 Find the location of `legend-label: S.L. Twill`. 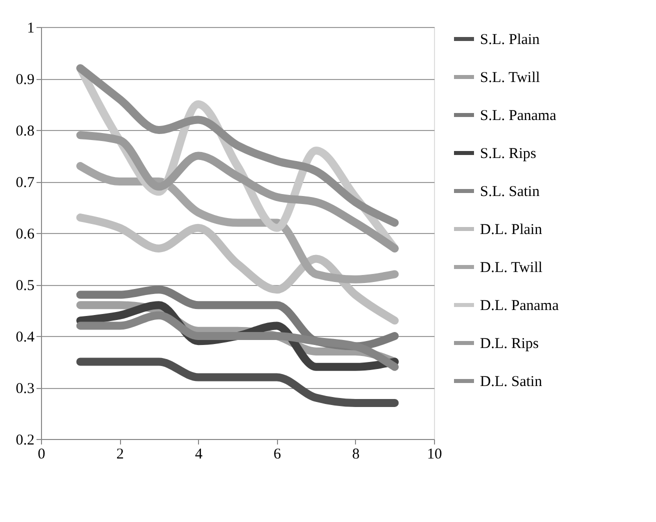

legend-label: S.L. Twill is located at coordinates (510, 78).